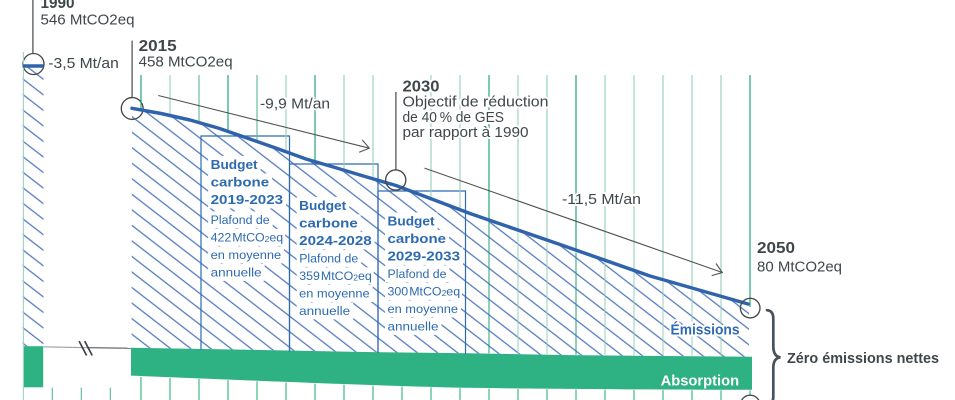 This screenshot has width=955, height=400. I want to click on svg-text: Objectif de réduction, so click(476, 102).